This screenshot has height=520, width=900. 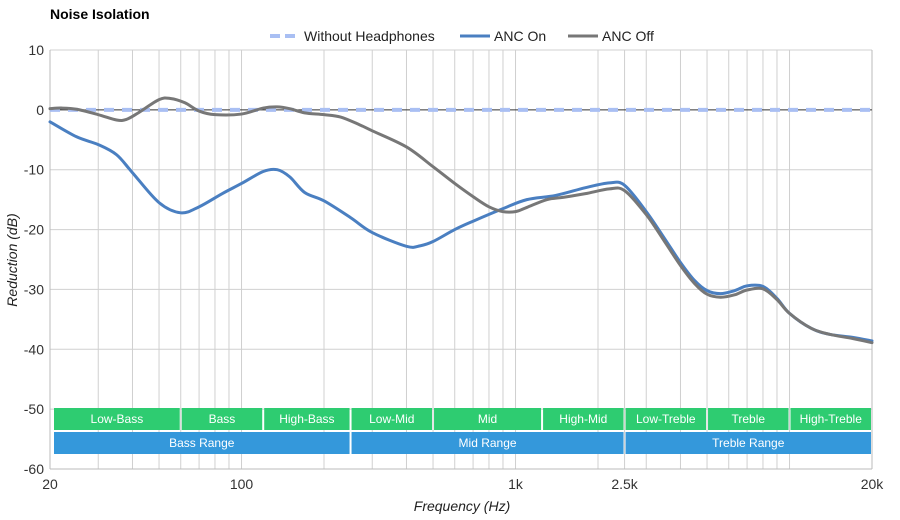 I want to click on x-tick-label: 20, so click(x=50, y=484).